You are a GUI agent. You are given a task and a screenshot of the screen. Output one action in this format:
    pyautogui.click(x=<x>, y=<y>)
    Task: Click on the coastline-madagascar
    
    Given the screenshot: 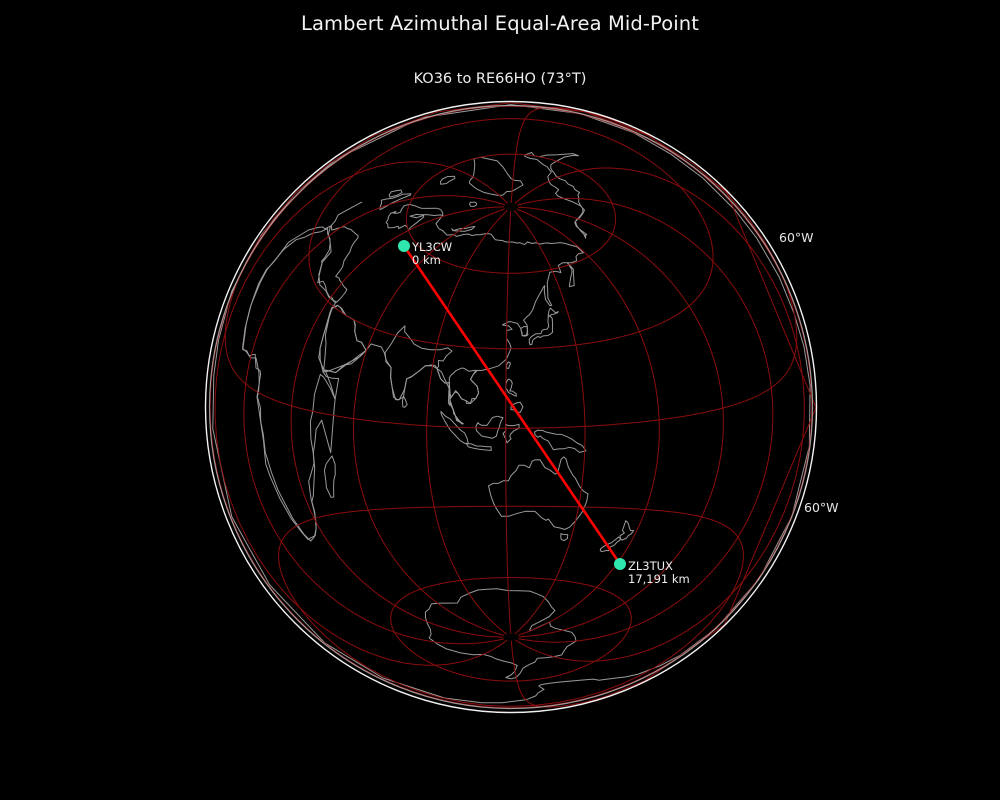 What is the action you would take?
    pyautogui.click(x=329, y=476)
    